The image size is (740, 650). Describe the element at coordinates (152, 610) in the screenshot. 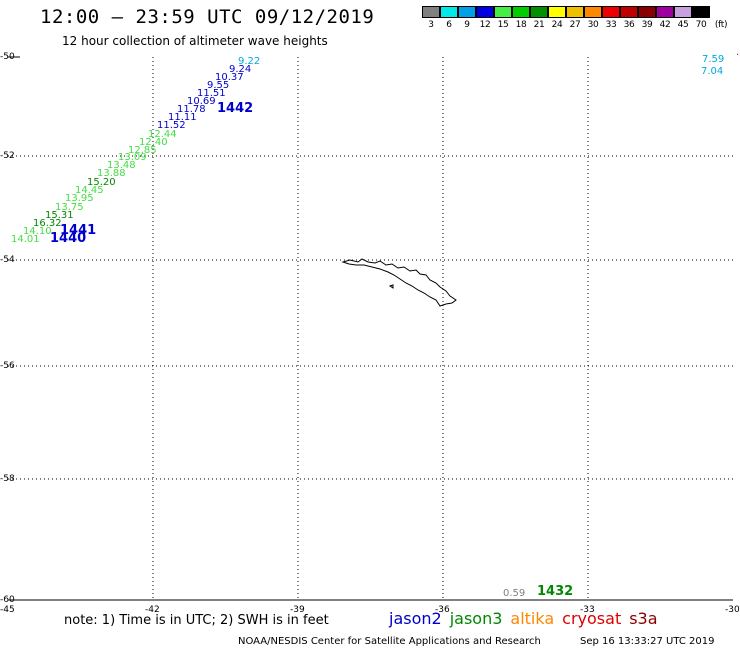

I see `lon-tick-label: -42` at that location.